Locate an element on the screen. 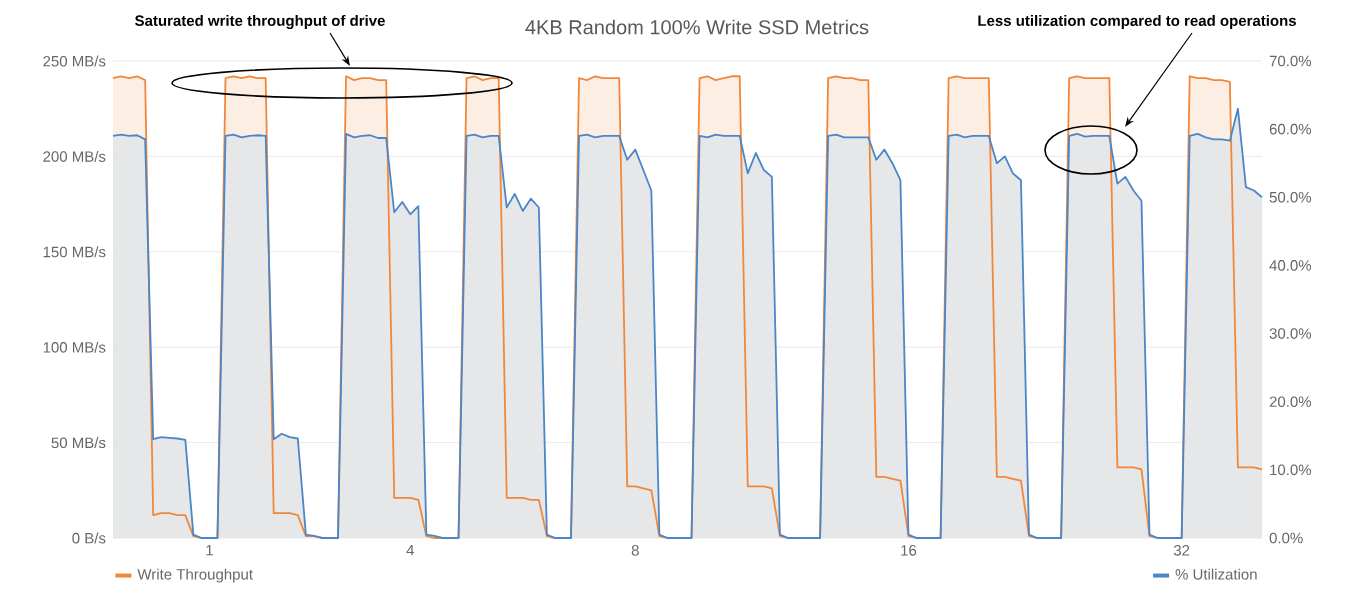  y-tick-label: 200 MB/s is located at coordinates (74, 156).